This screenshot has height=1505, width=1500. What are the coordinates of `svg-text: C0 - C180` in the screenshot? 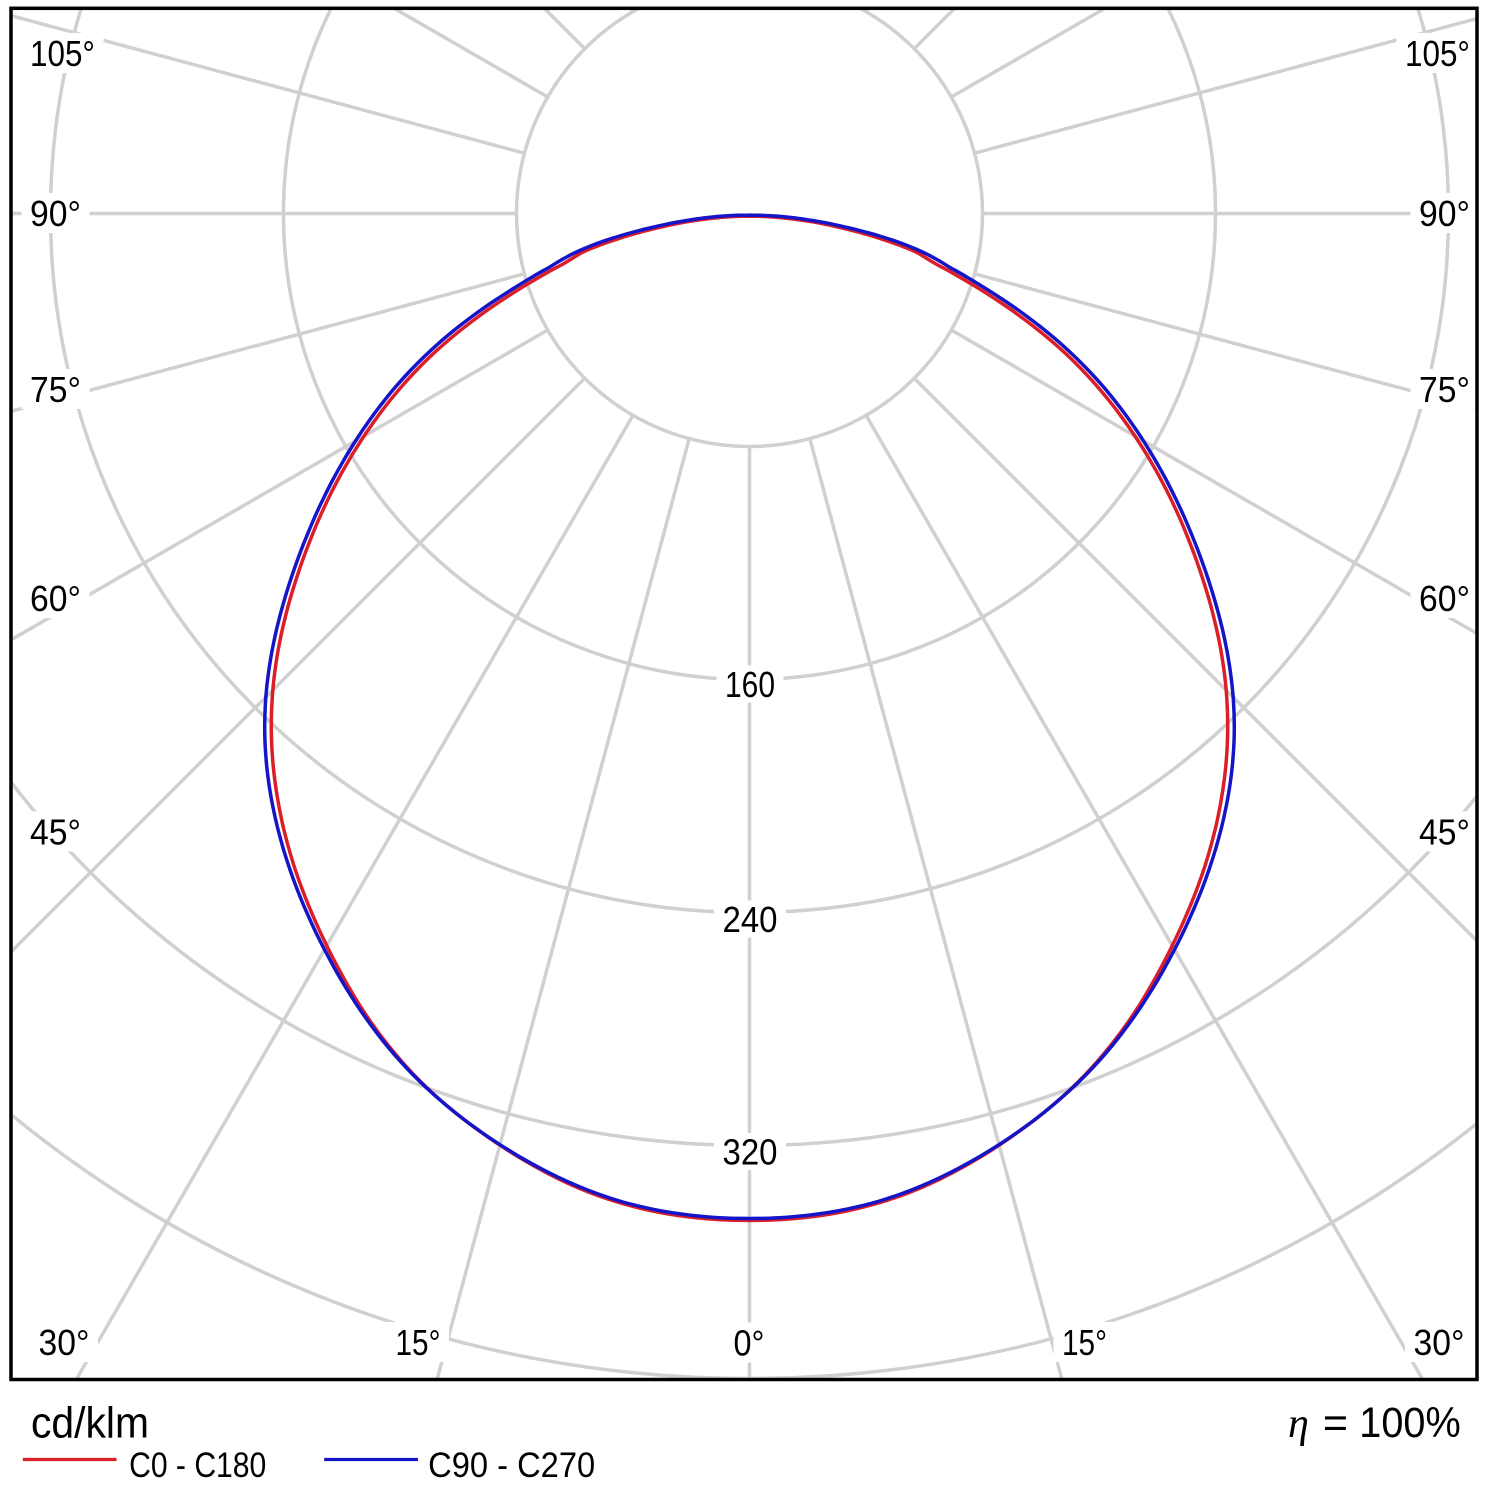 It's located at (197, 1465).